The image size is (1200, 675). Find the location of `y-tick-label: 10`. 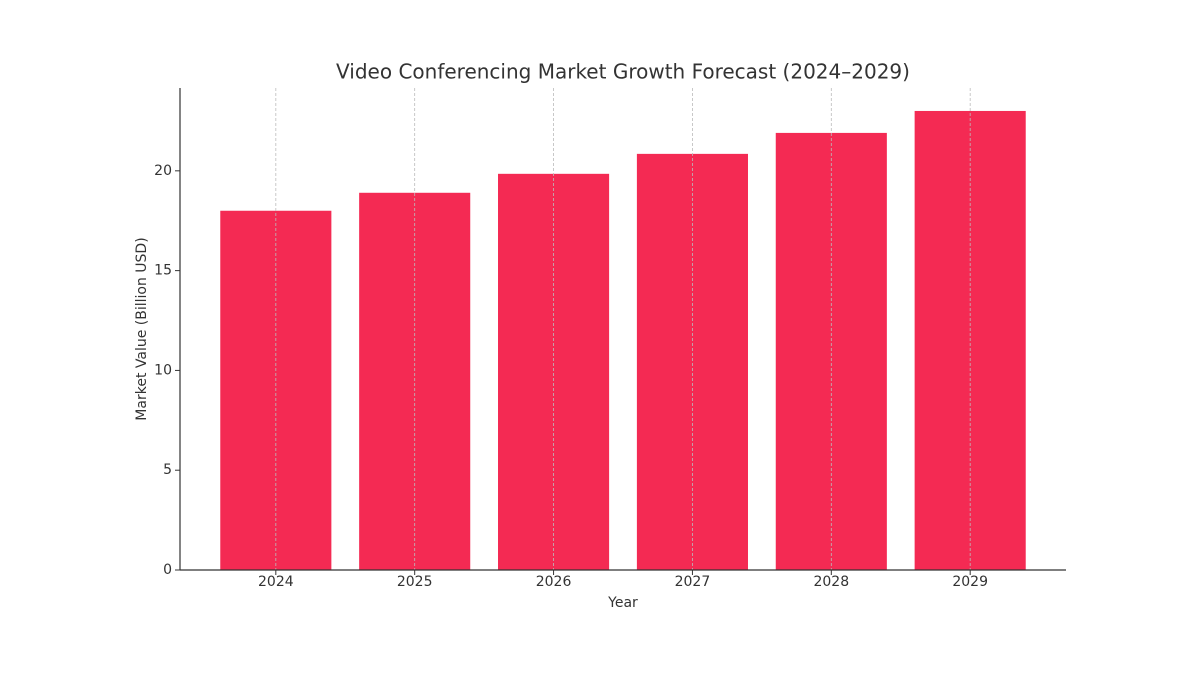

y-tick-label: 10 is located at coordinates (163, 370).